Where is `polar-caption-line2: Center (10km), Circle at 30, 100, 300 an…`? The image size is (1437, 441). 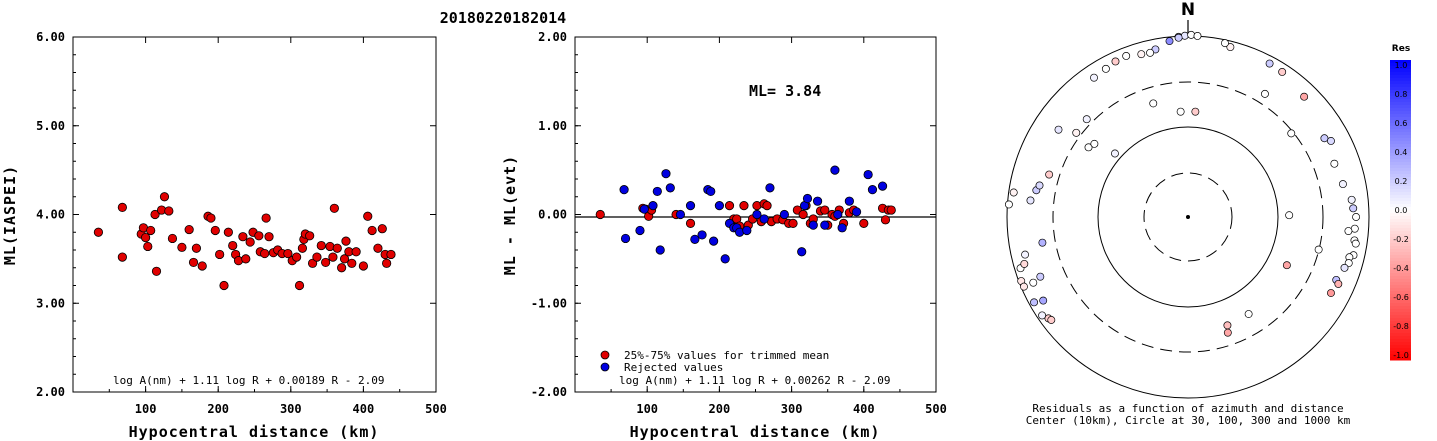
polar-caption-line2: Center (10km), Circle at 30, 100, 300 an… is located at coordinates (1188, 420).